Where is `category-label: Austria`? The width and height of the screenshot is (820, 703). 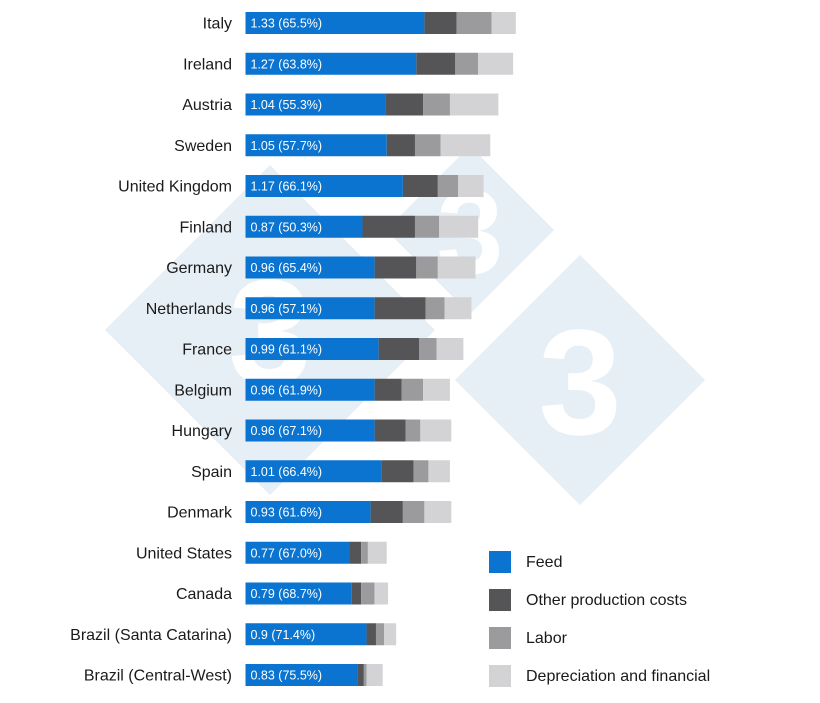 category-label: Austria is located at coordinates (207, 105).